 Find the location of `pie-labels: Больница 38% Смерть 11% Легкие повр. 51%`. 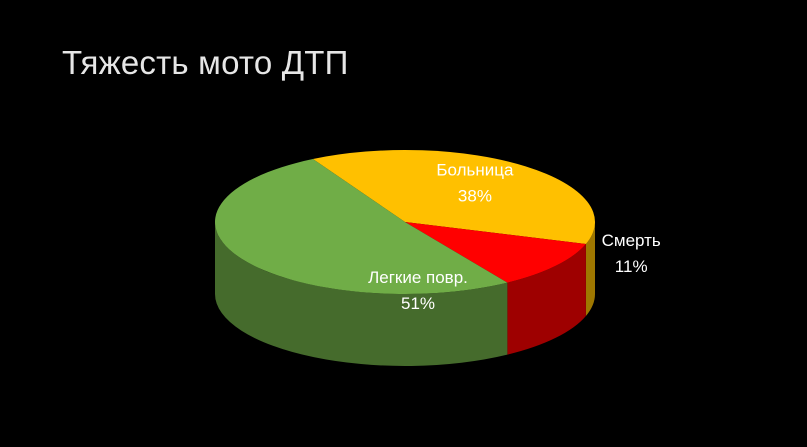

pie-labels: Больница 38% Смерть 11% Легкие повр. 51% is located at coordinates (514, 237).